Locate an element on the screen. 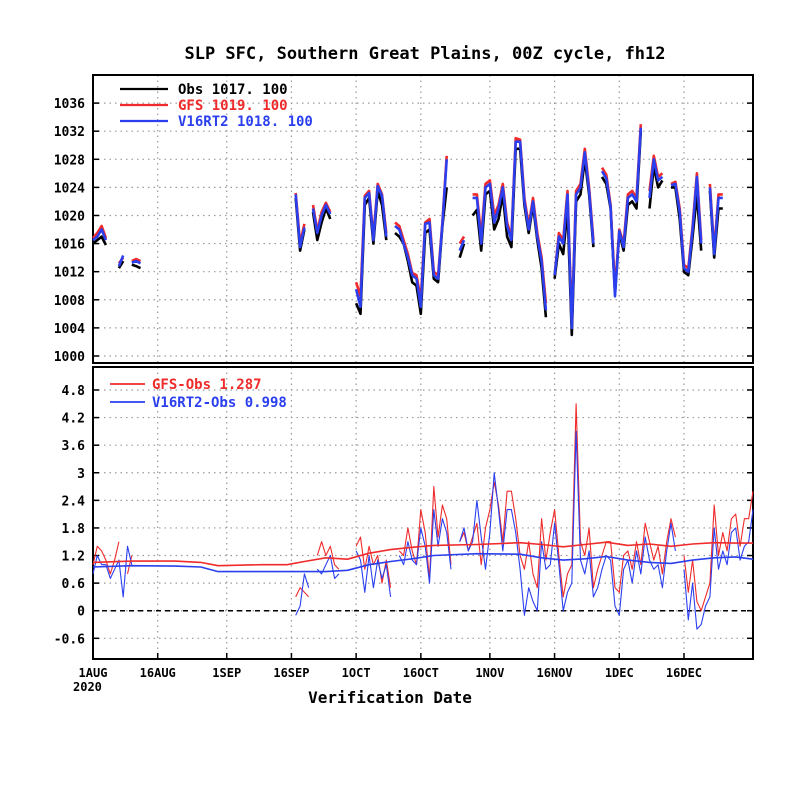  y-tick-label: 3 is located at coordinates (81, 474).